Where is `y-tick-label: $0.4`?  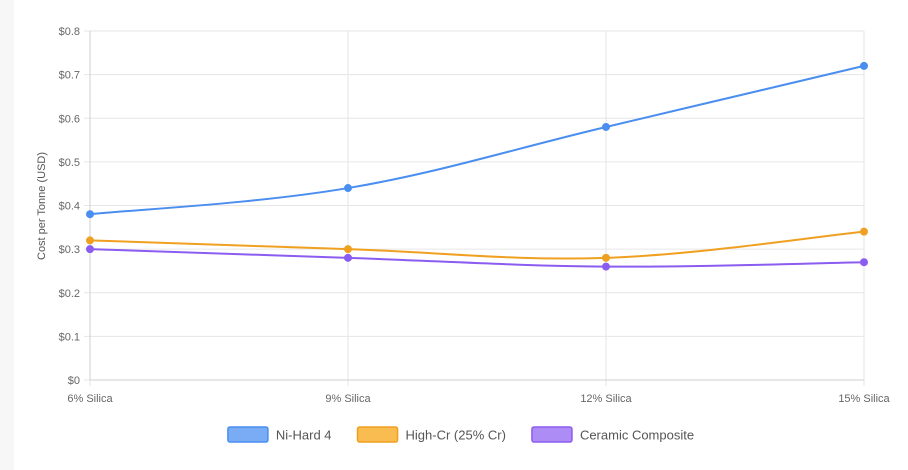 y-tick-label: $0.4 is located at coordinates (69, 207).